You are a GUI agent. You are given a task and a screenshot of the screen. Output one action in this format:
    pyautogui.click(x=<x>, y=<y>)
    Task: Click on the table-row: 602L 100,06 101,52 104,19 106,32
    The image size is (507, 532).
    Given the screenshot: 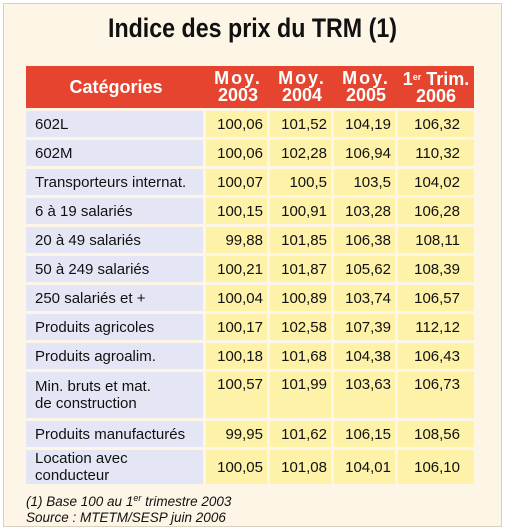 What is the action you would take?
    pyautogui.click(x=250, y=124)
    